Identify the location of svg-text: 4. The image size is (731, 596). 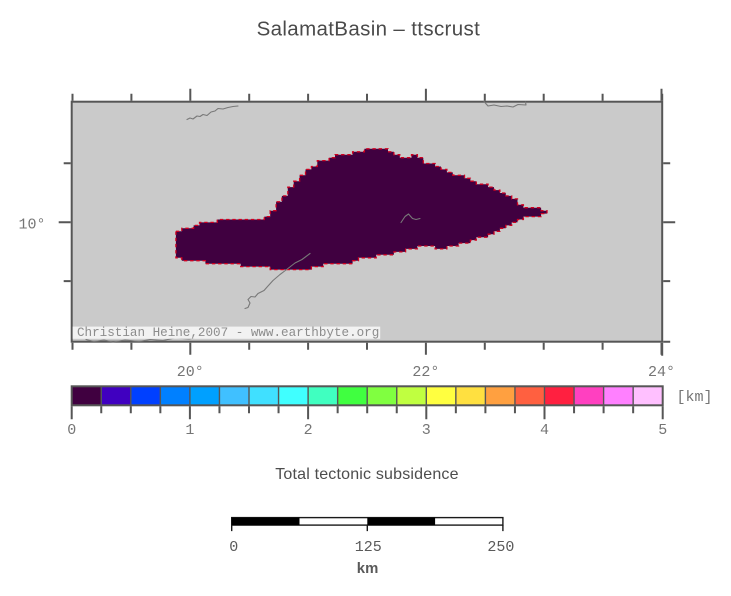
(544, 430).